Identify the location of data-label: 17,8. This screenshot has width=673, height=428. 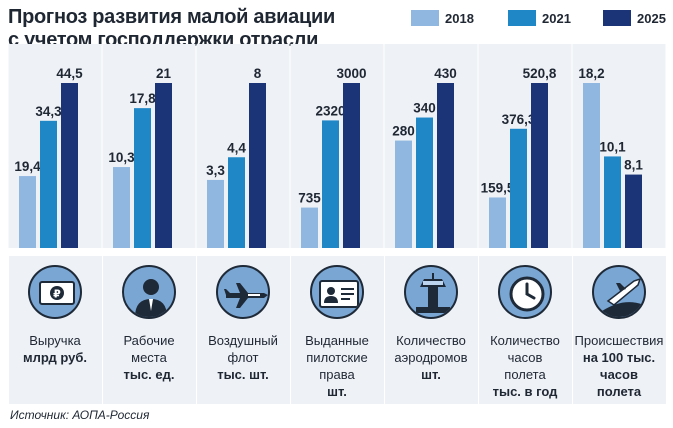
(142, 98).